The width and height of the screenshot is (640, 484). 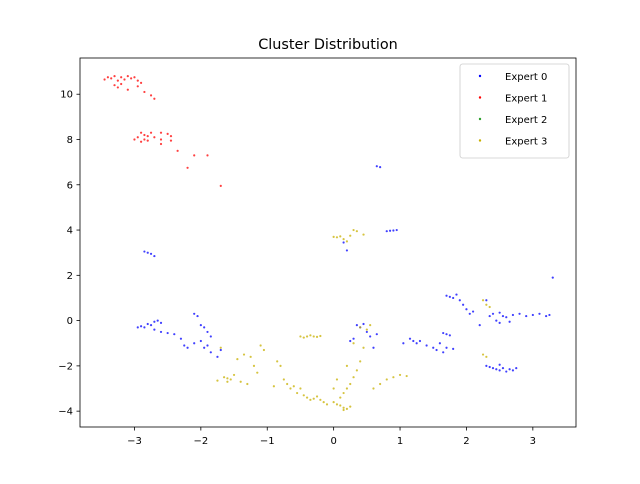 I want to click on x-tick-label: −1, so click(x=267, y=441).